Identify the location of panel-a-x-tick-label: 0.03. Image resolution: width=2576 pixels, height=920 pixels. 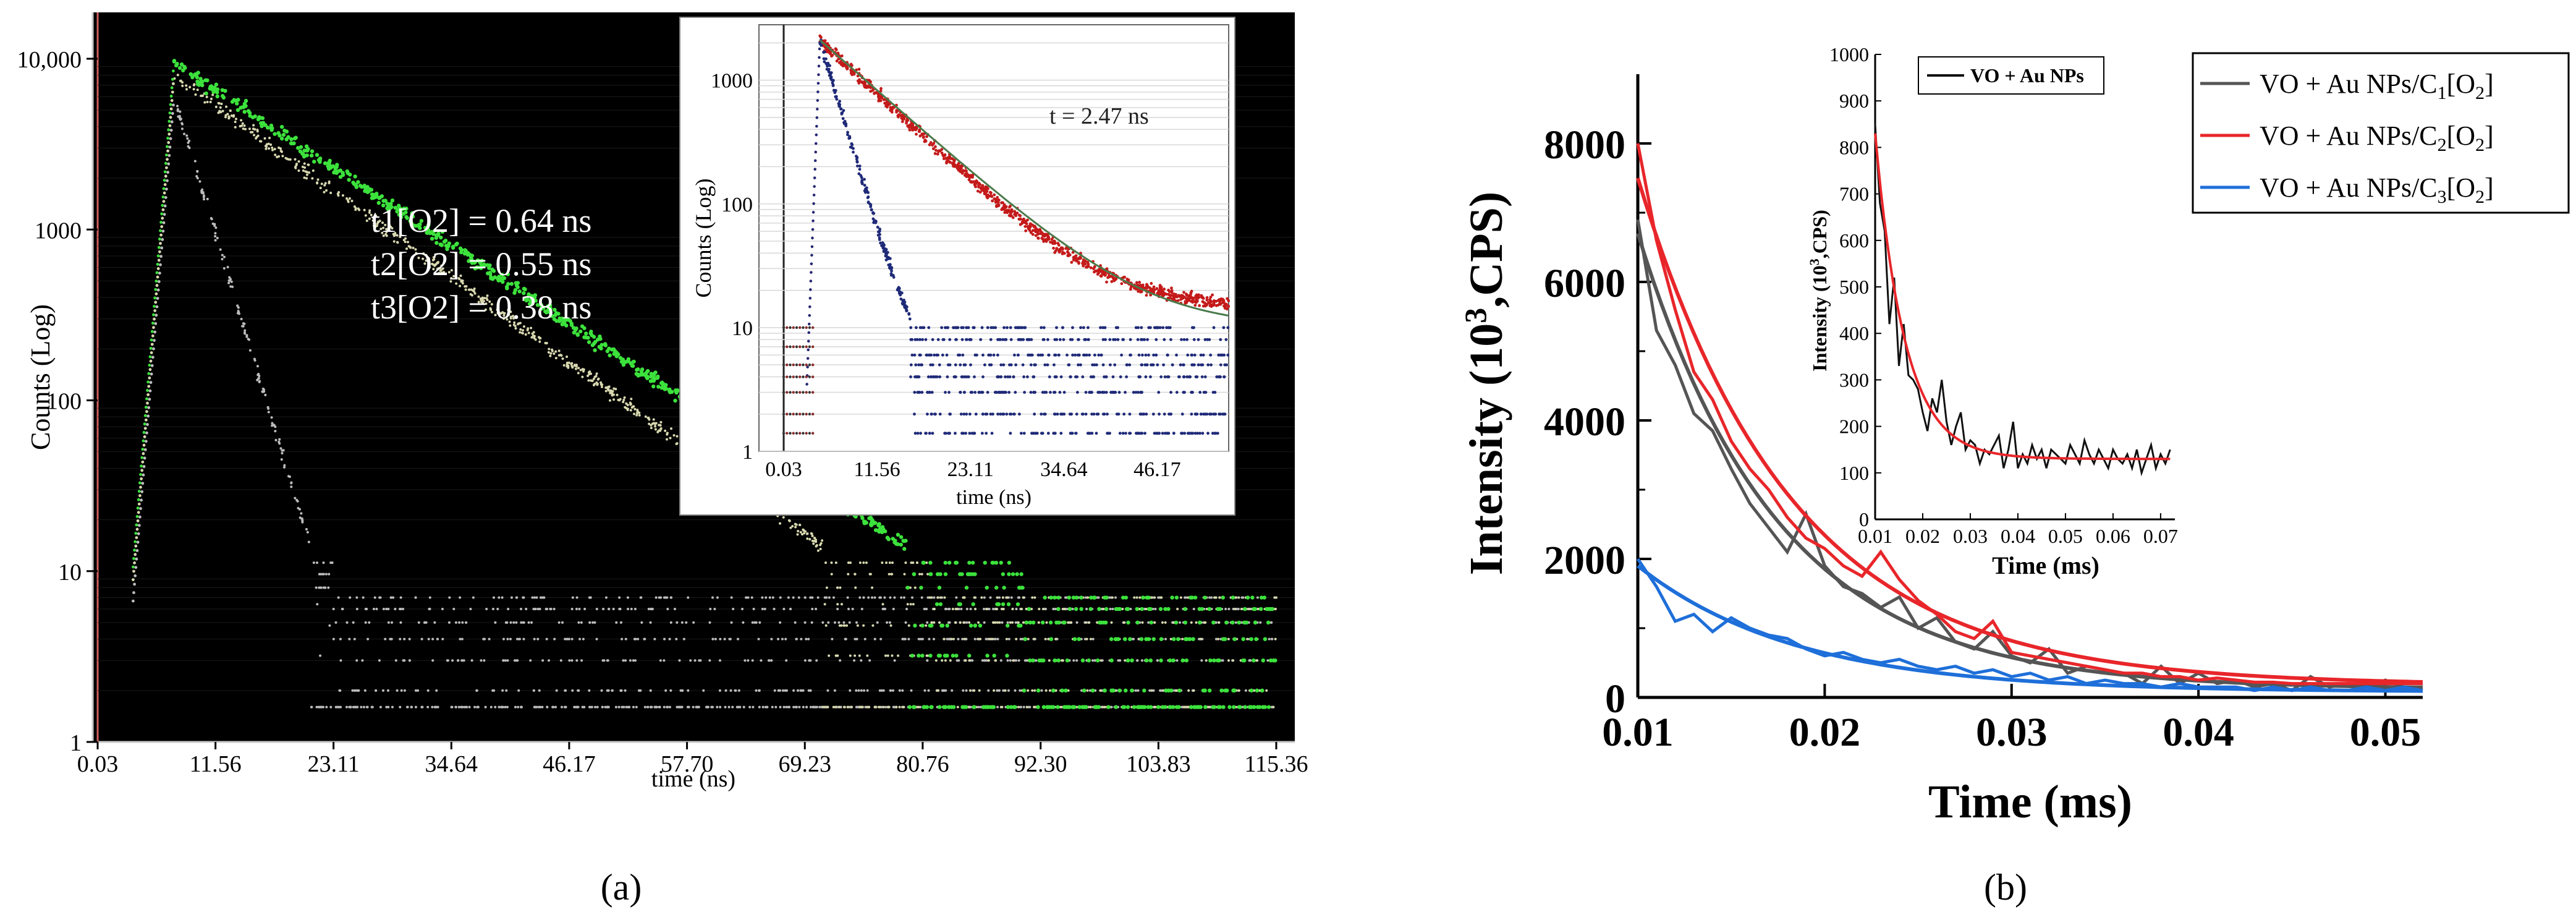
(98, 764).